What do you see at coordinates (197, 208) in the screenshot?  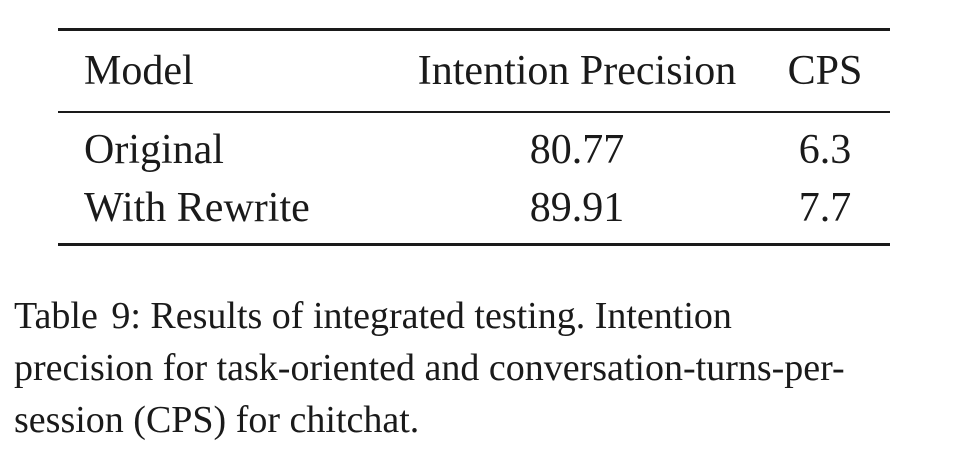 I see `cell-model: With Rewrite` at bounding box center [197, 208].